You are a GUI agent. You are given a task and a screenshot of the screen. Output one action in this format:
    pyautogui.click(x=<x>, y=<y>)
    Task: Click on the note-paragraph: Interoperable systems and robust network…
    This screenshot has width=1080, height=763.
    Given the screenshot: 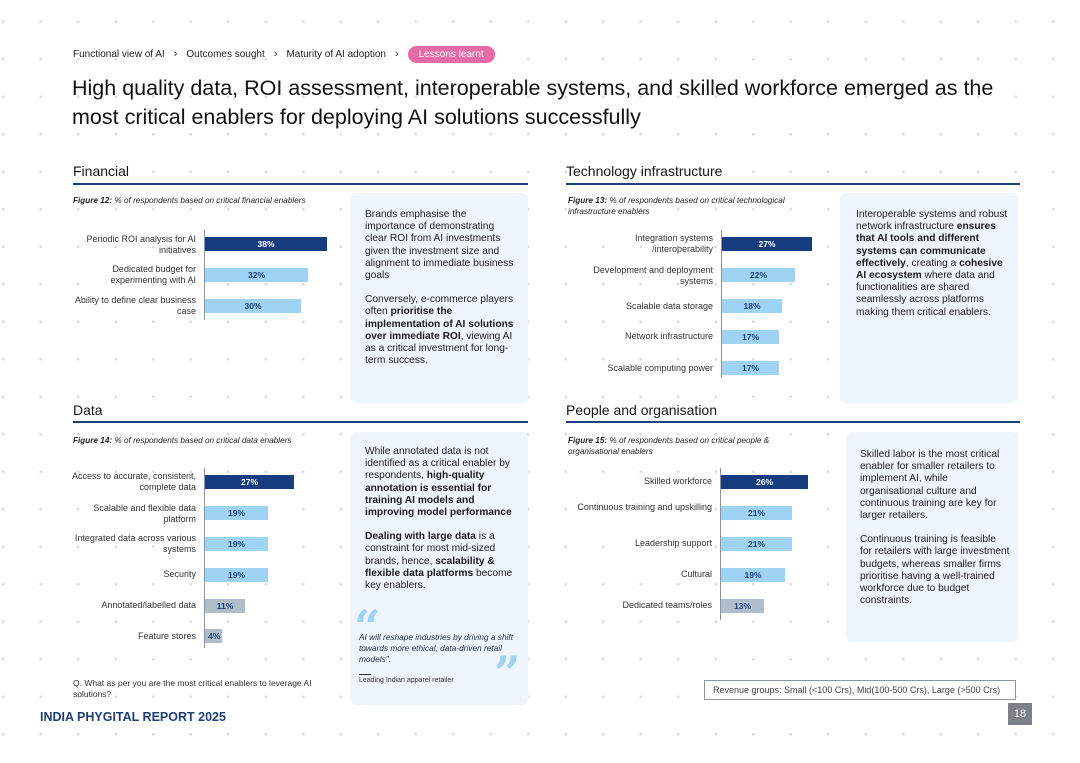 What is the action you would take?
    pyautogui.click(x=932, y=264)
    